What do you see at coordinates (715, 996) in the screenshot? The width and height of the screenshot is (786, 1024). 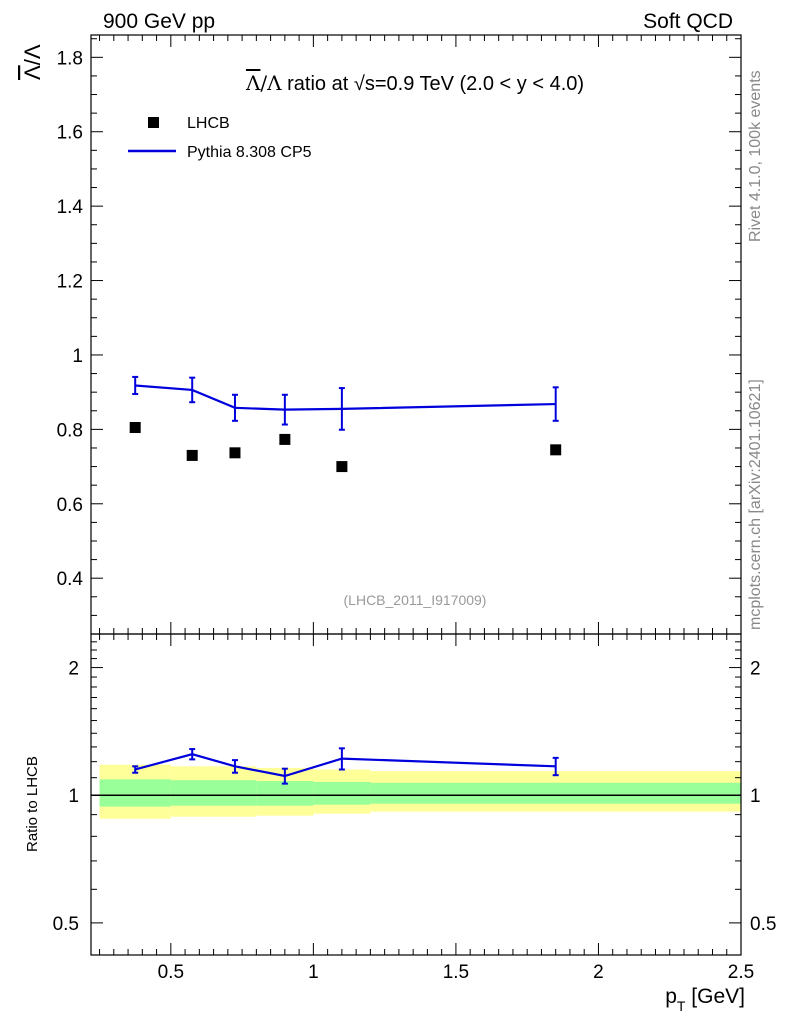 I see `x-label-unit: [GeV]` at bounding box center [715, 996].